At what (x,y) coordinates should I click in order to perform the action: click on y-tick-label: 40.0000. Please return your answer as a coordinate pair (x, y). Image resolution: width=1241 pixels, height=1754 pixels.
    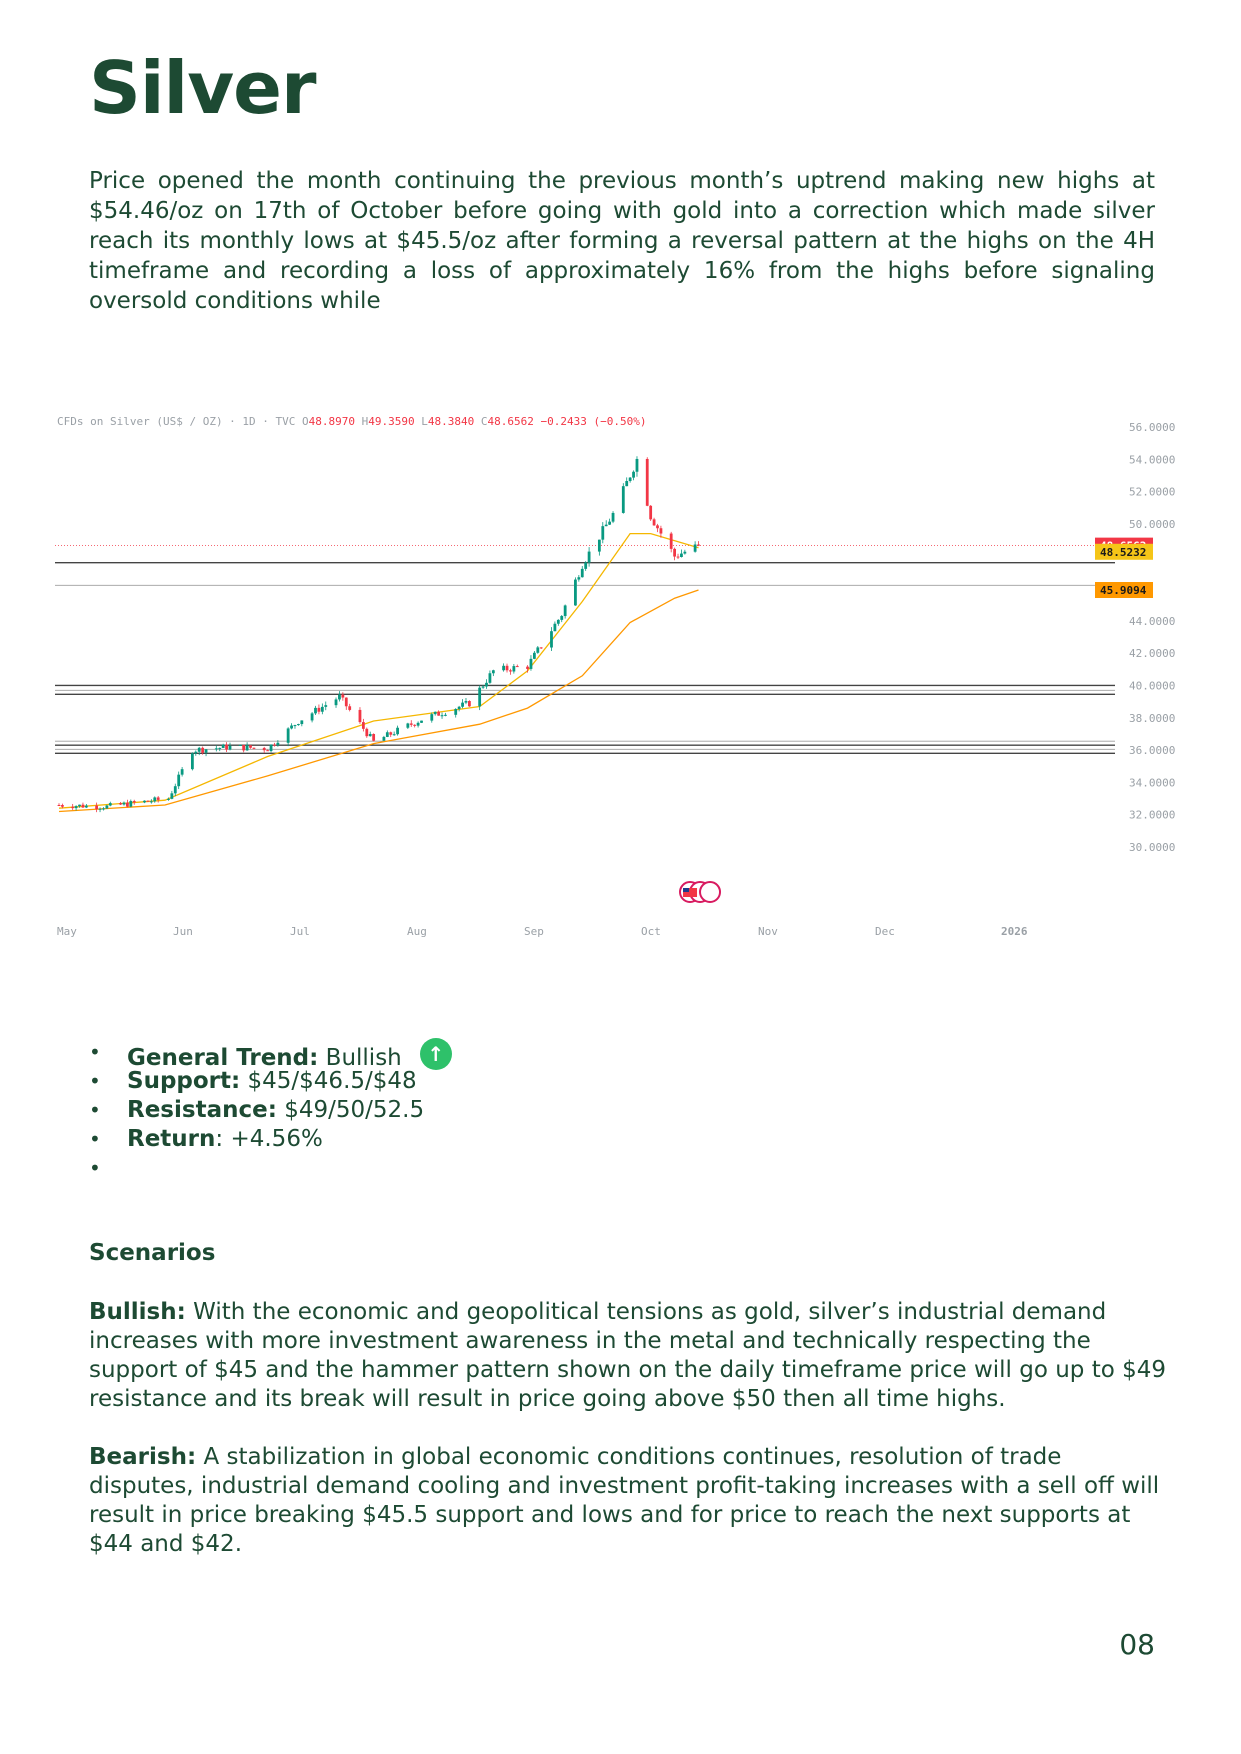
    Looking at the image, I should click on (1152, 685).